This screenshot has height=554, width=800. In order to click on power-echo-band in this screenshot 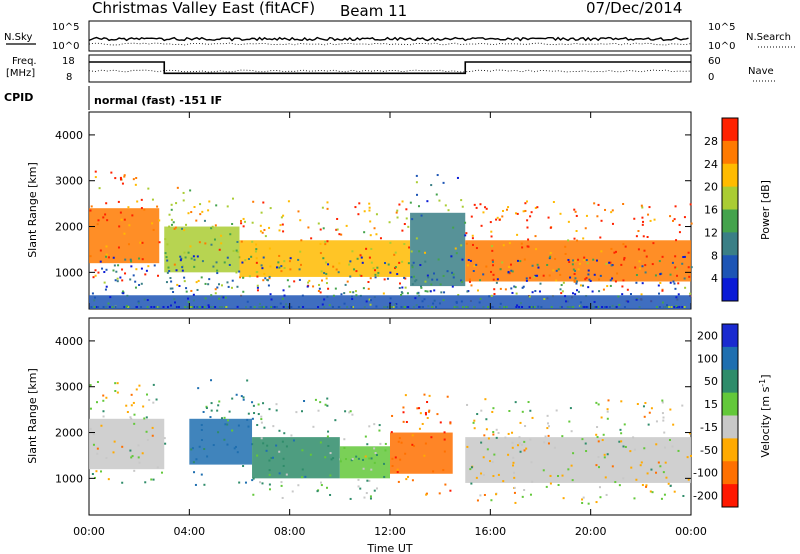, I will do `click(578, 261)`.